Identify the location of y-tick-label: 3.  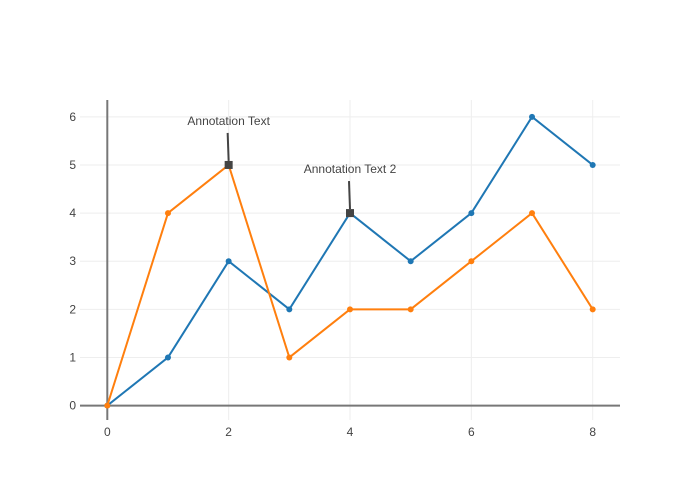
(72, 261).